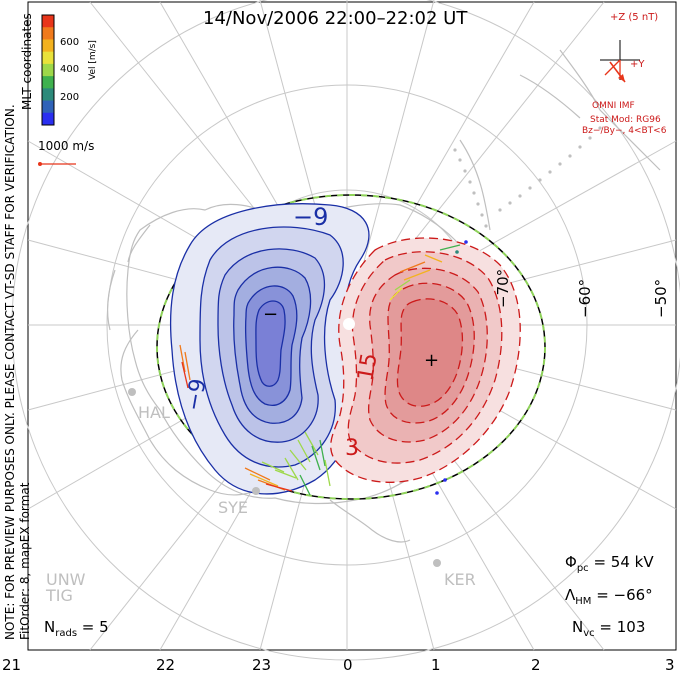 This screenshot has height=674, width=680. What do you see at coordinates (12, 665) in the screenshot?
I see `mlt-tick-21: 21` at bounding box center [12, 665].